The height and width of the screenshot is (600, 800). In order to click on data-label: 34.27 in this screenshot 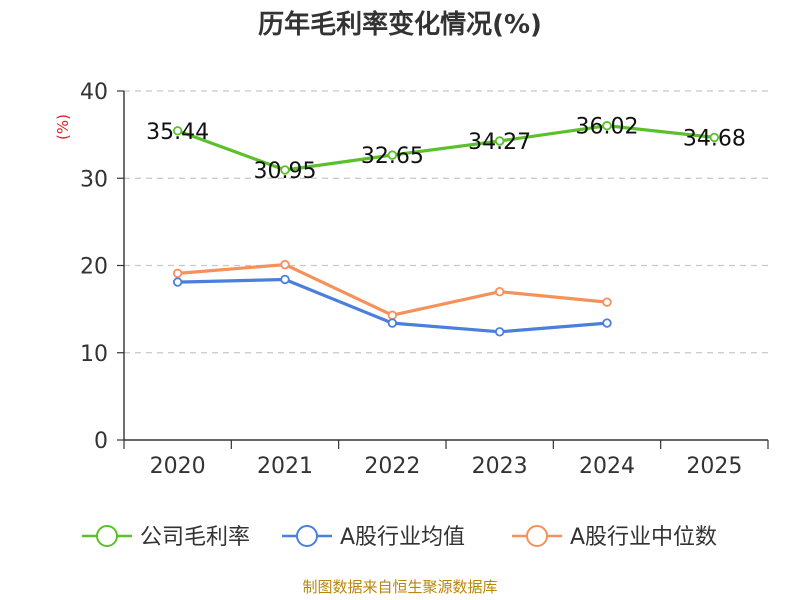, I will do `click(499, 142)`.